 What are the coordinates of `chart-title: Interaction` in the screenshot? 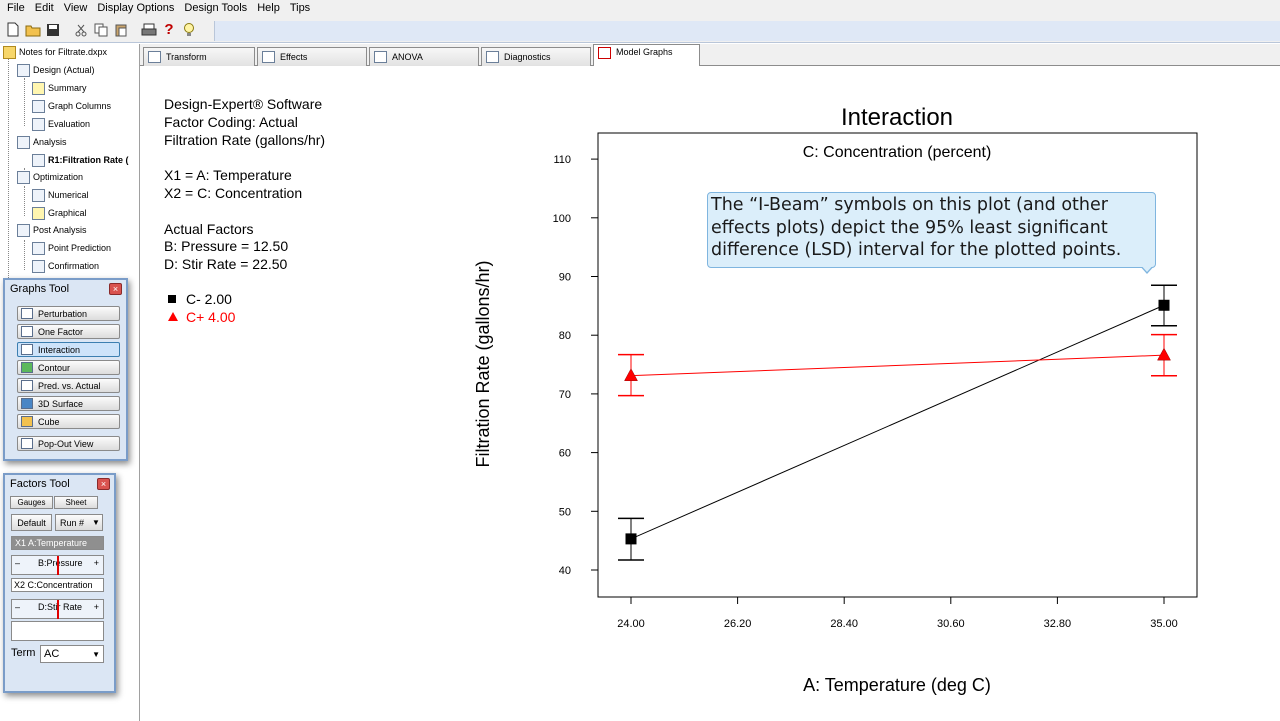 It's located at (897, 117).